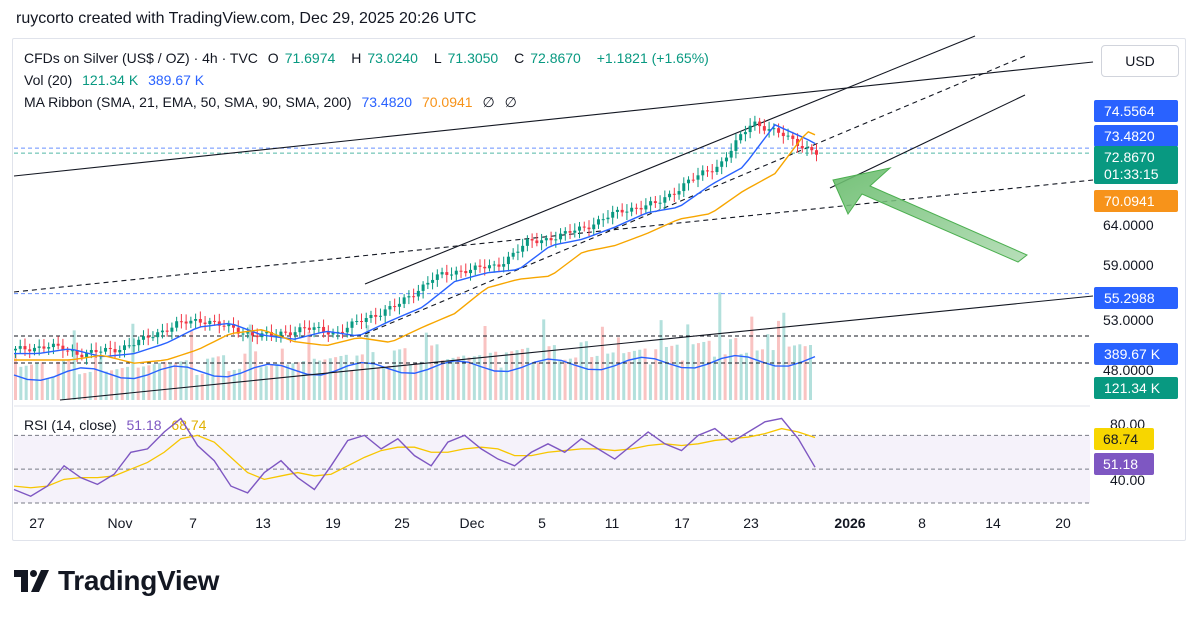  What do you see at coordinates (110, 80) in the screenshot?
I see `volume-value: 121.34 K` at bounding box center [110, 80].